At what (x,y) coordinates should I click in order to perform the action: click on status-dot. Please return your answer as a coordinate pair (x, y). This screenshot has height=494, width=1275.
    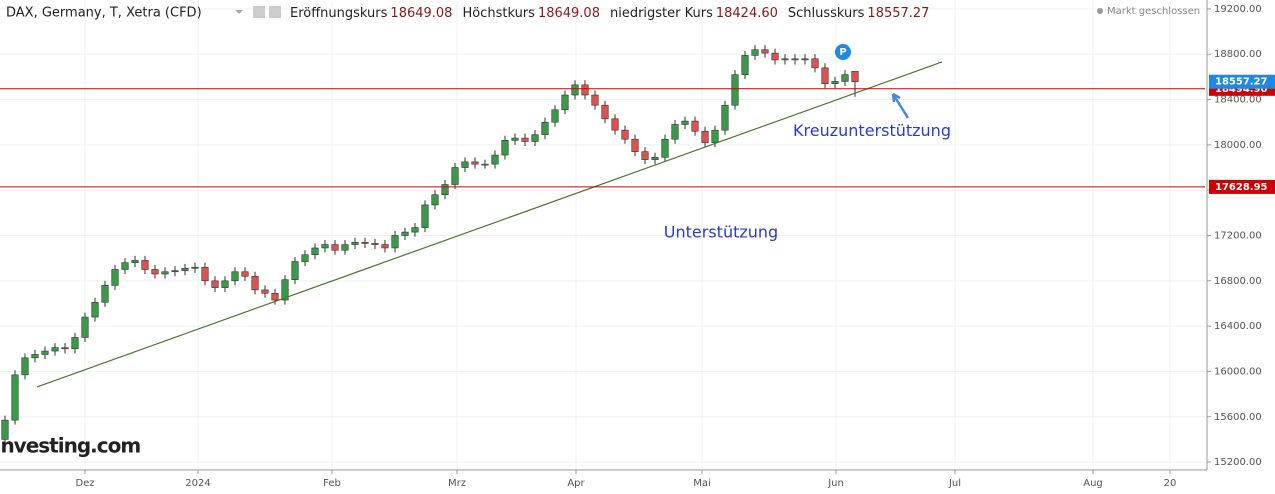
    Looking at the image, I should click on (1100, 11).